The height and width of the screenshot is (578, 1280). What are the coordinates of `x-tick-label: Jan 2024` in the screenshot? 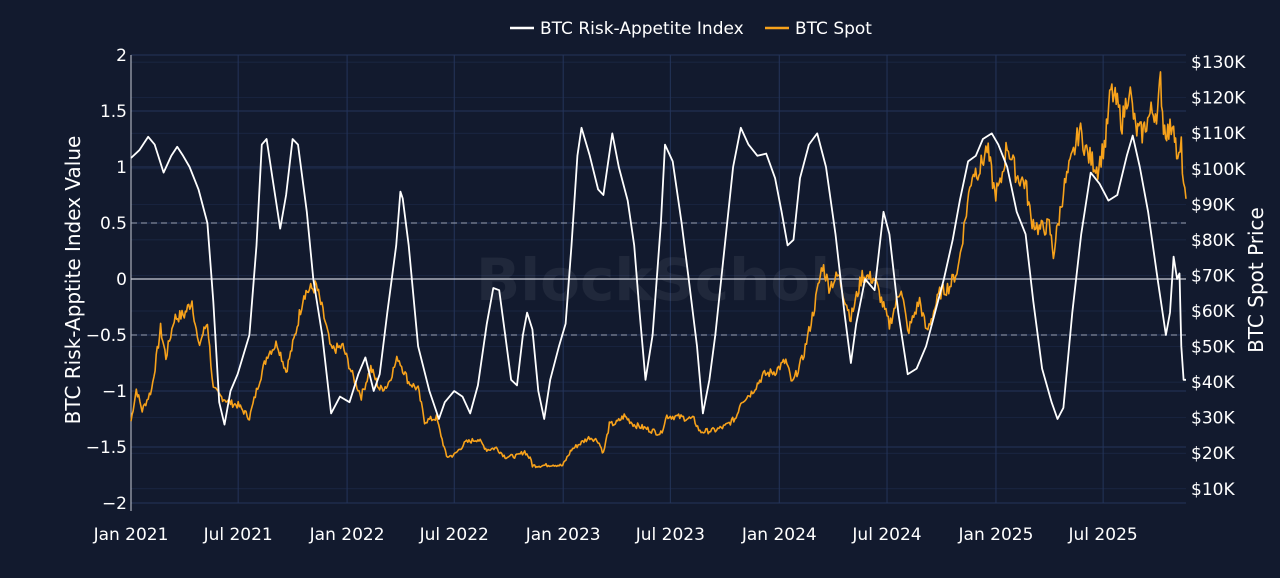 It's located at (779, 535).